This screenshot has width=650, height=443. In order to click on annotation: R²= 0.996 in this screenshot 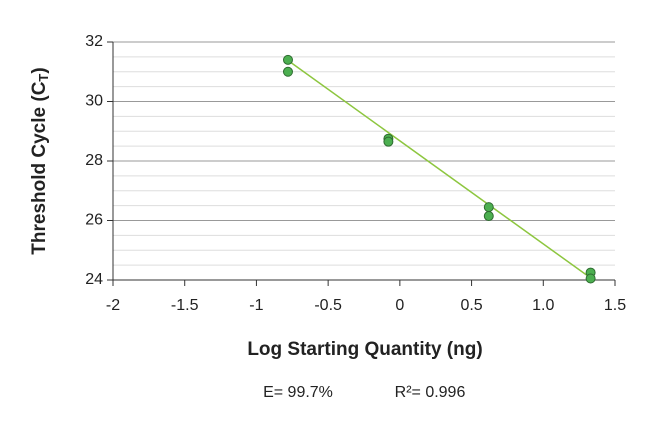, I will do `click(430, 392)`.